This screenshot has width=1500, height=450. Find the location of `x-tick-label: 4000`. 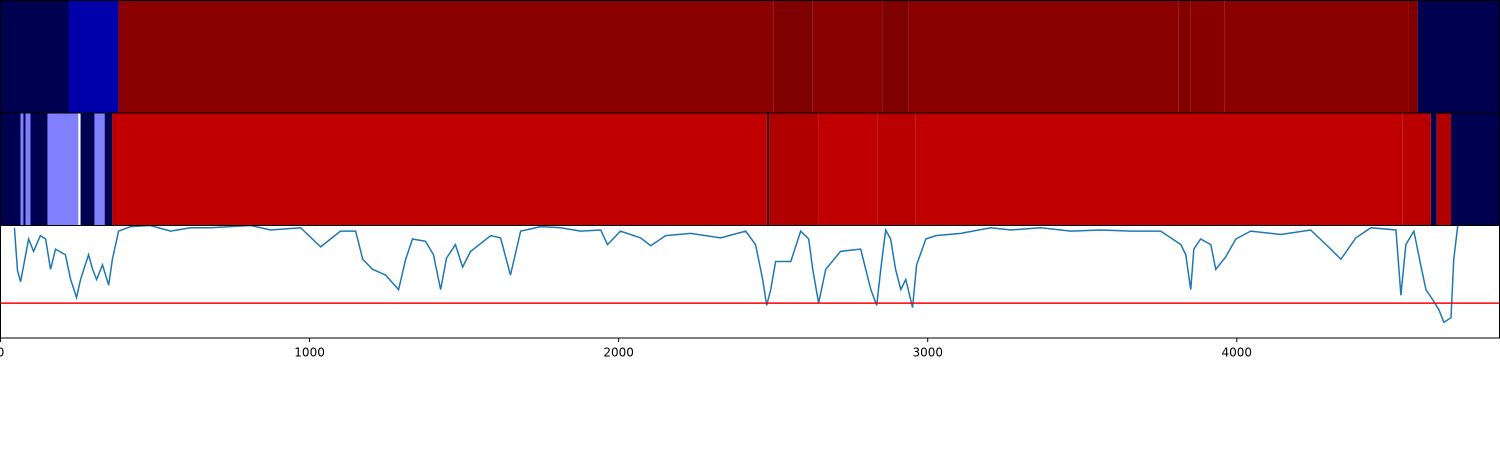

x-tick-label: 4000 is located at coordinates (1237, 353).